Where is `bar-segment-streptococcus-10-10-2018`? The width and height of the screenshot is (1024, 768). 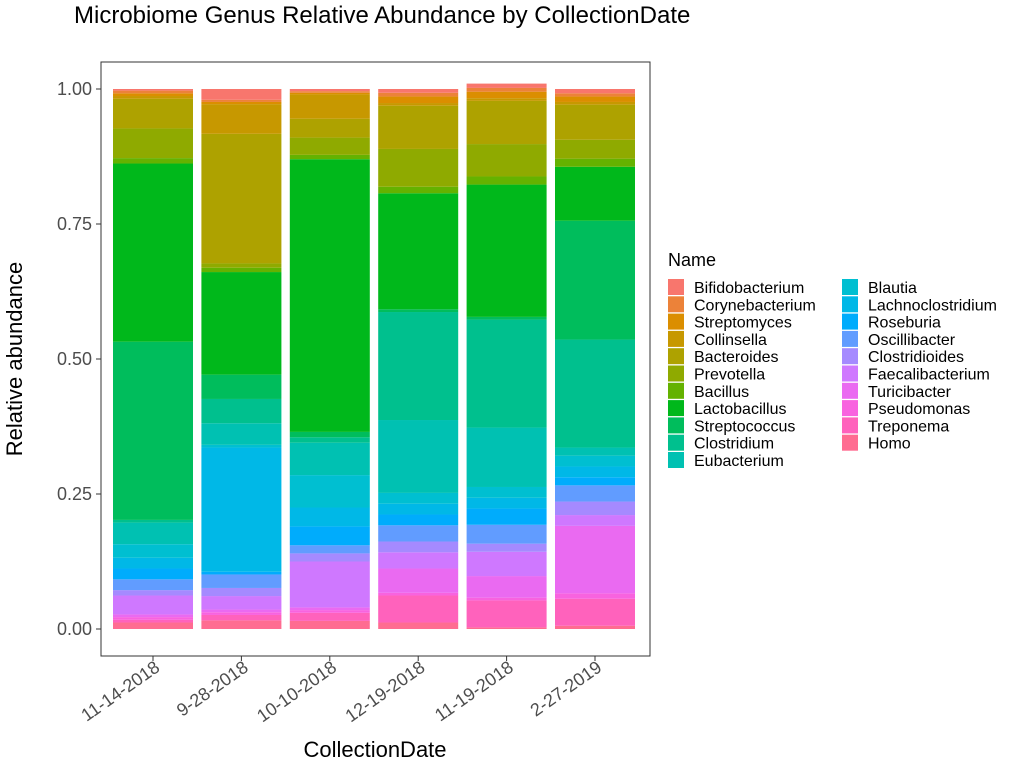
bar-segment-streptococcus-10-10-2018 is located at coordinates (329, 434).